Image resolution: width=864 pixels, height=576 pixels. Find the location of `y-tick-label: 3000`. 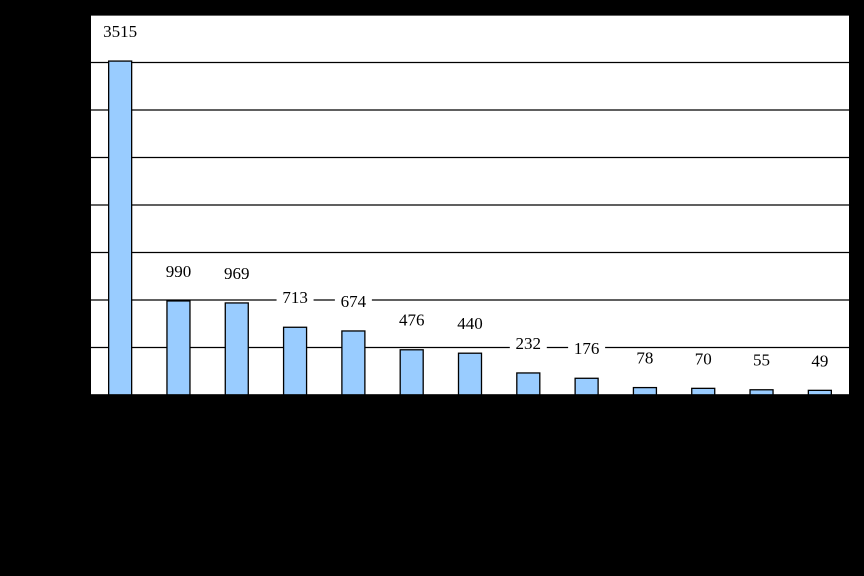

y-tick-label: 3000 is located at coordinates (66, 108).